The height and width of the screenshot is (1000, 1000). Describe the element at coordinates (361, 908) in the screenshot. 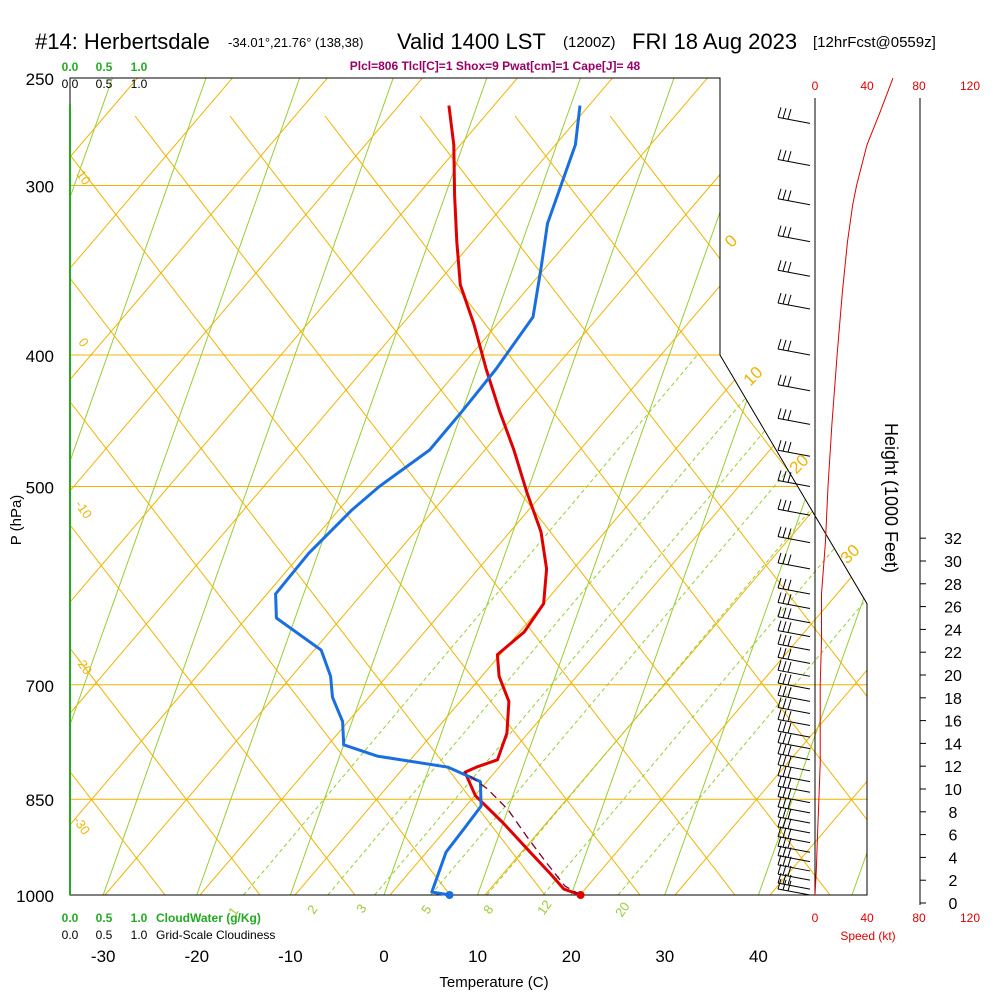

I see `mixing-ratio-label-3: 3` at that location.